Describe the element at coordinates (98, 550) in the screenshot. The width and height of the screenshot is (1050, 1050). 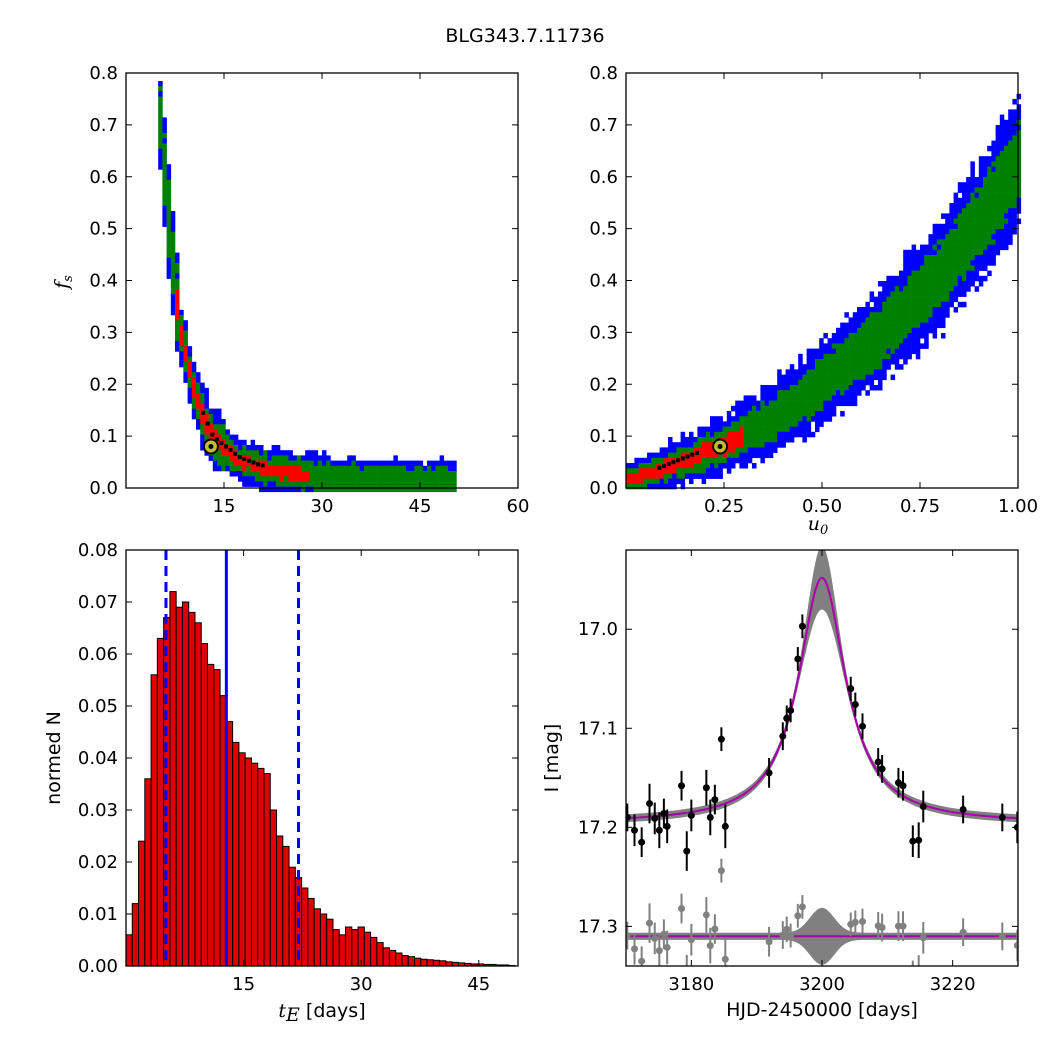
I see `y-tick-label: 0.08` at that location.